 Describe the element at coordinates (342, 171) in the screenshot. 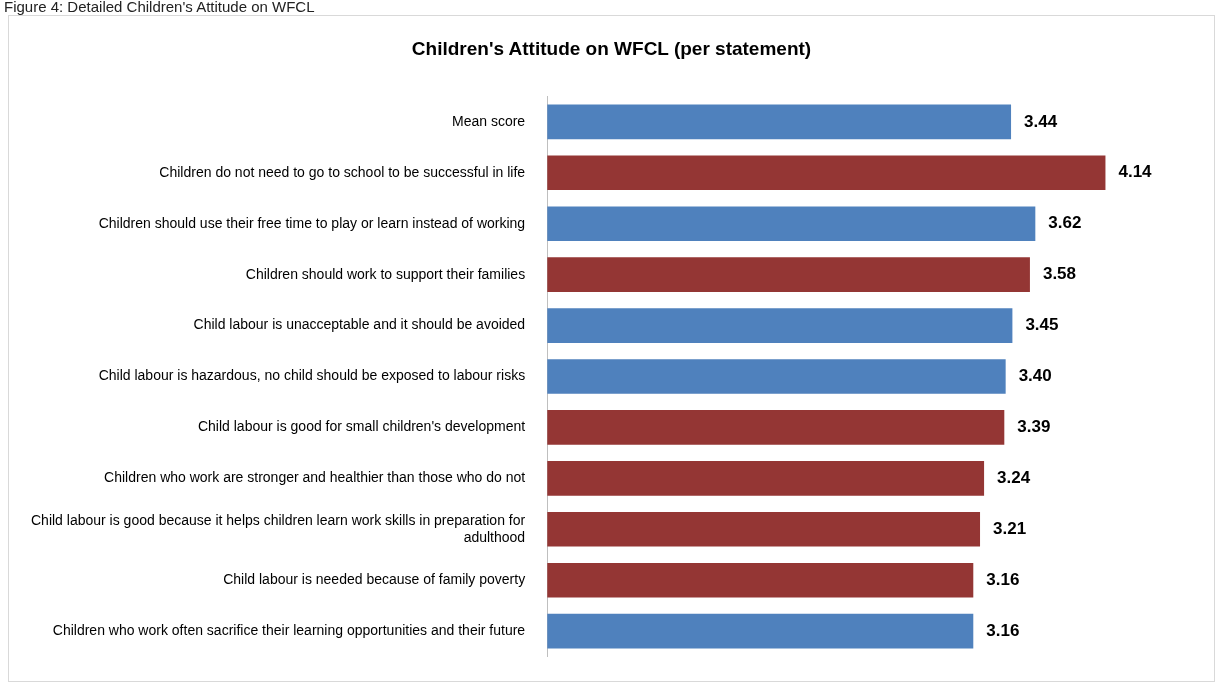

I see `y-tick-label: Children do not need to go to school to be successful in life` at that location.